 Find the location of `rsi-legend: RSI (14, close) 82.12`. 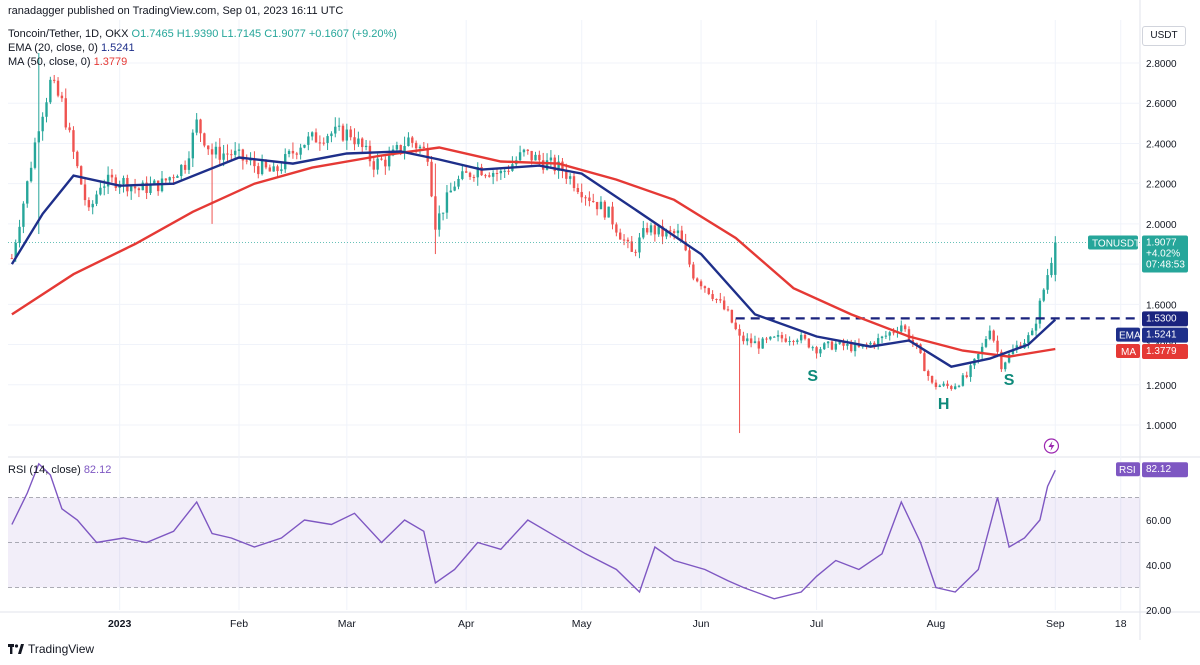

rsi-legend: RSI (14, close) 82.12 is located at coordinates (59, 470).